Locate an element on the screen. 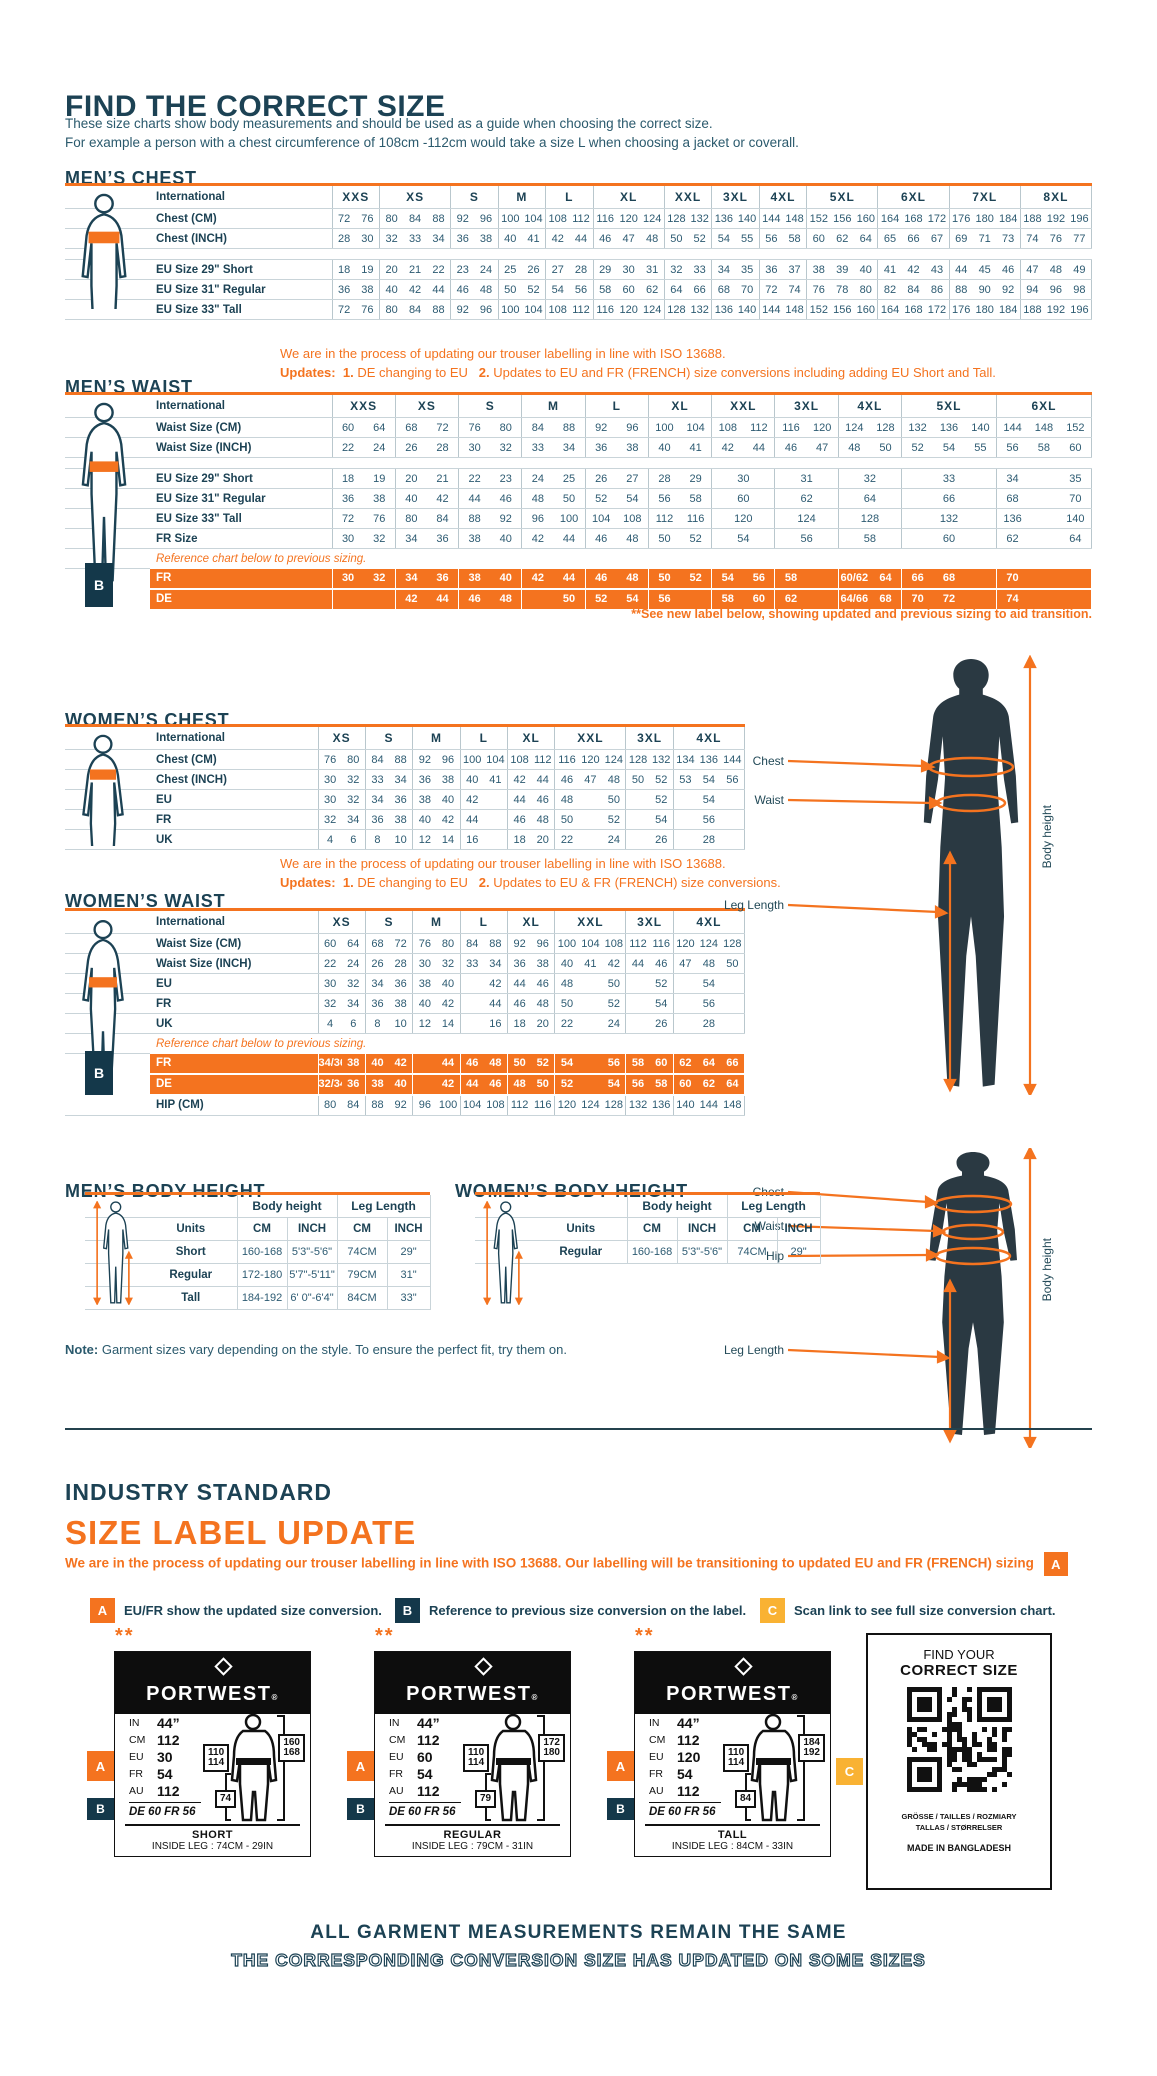 This screenshot has width=1157, height=2076. table-cell: 46 is located at coordinates (566, 779).